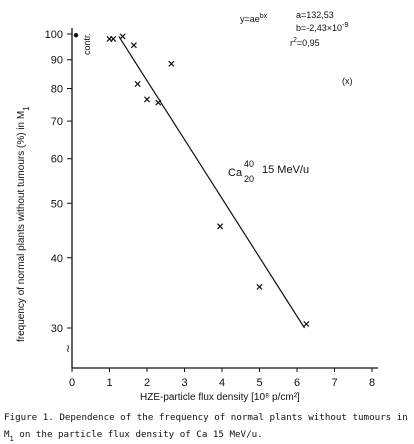  Describe the element at coordinates (57, 89) in the screenshot. I see `y-tick-label: 80` at that location.